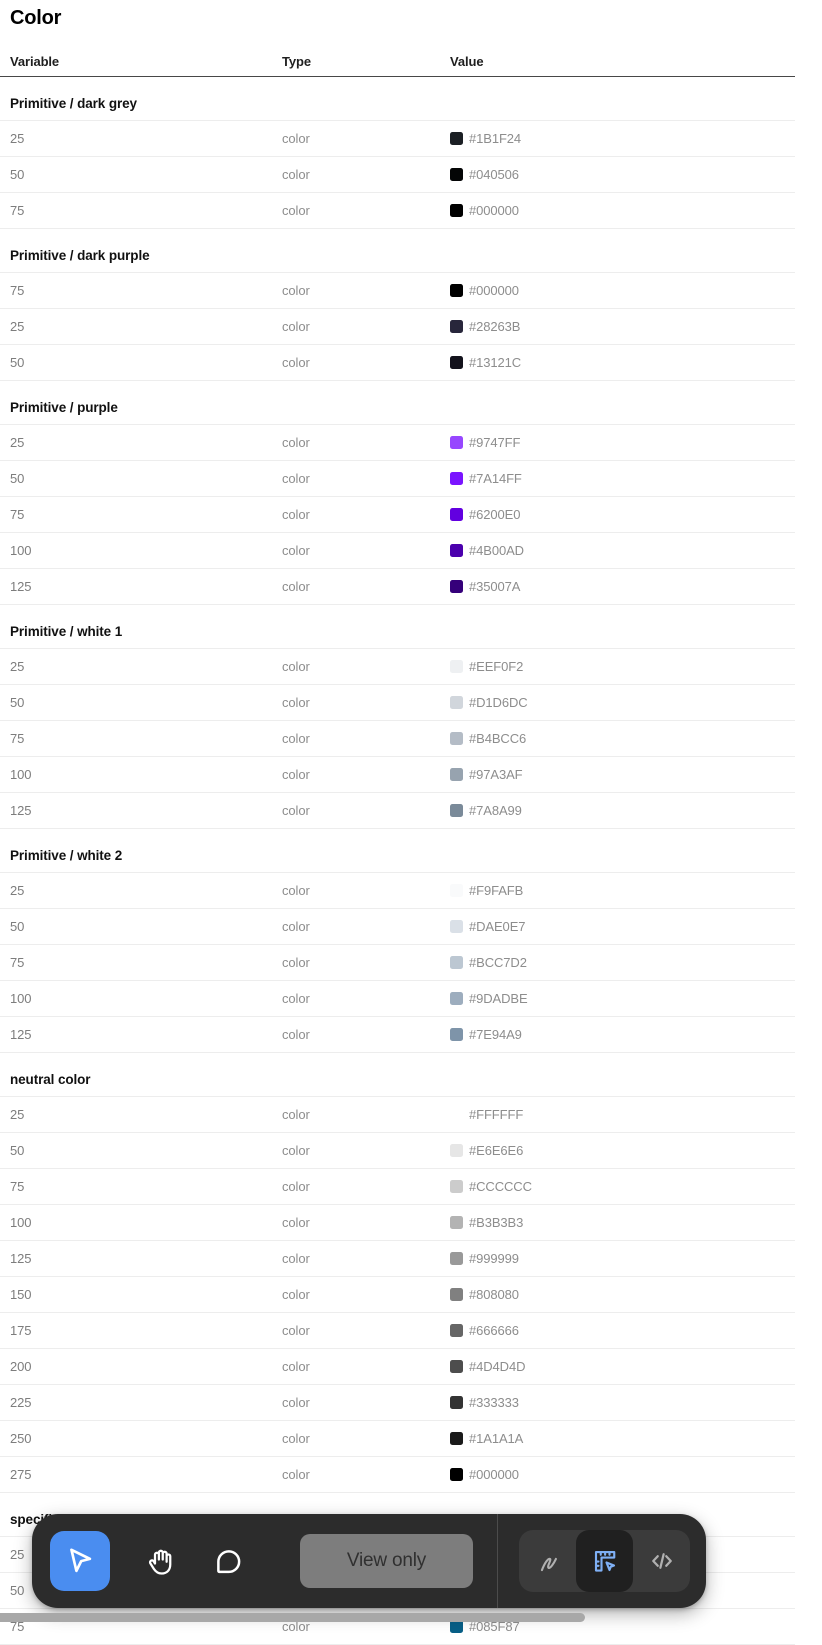 This screenshot has width=822, height=1645. I want to click on draw-tool-button, so click(547, 1561).